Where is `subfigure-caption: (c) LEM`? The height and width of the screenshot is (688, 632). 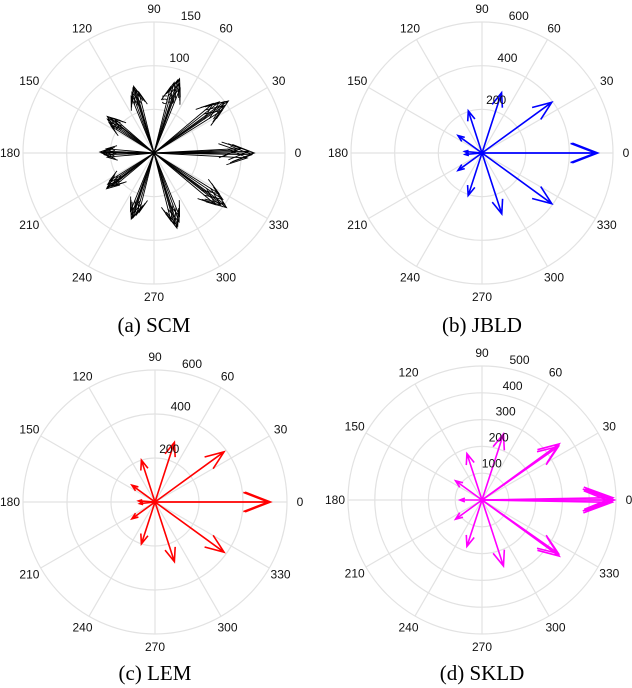
subfigure-caption: (c) LEM is located at coordinates (155, 673).